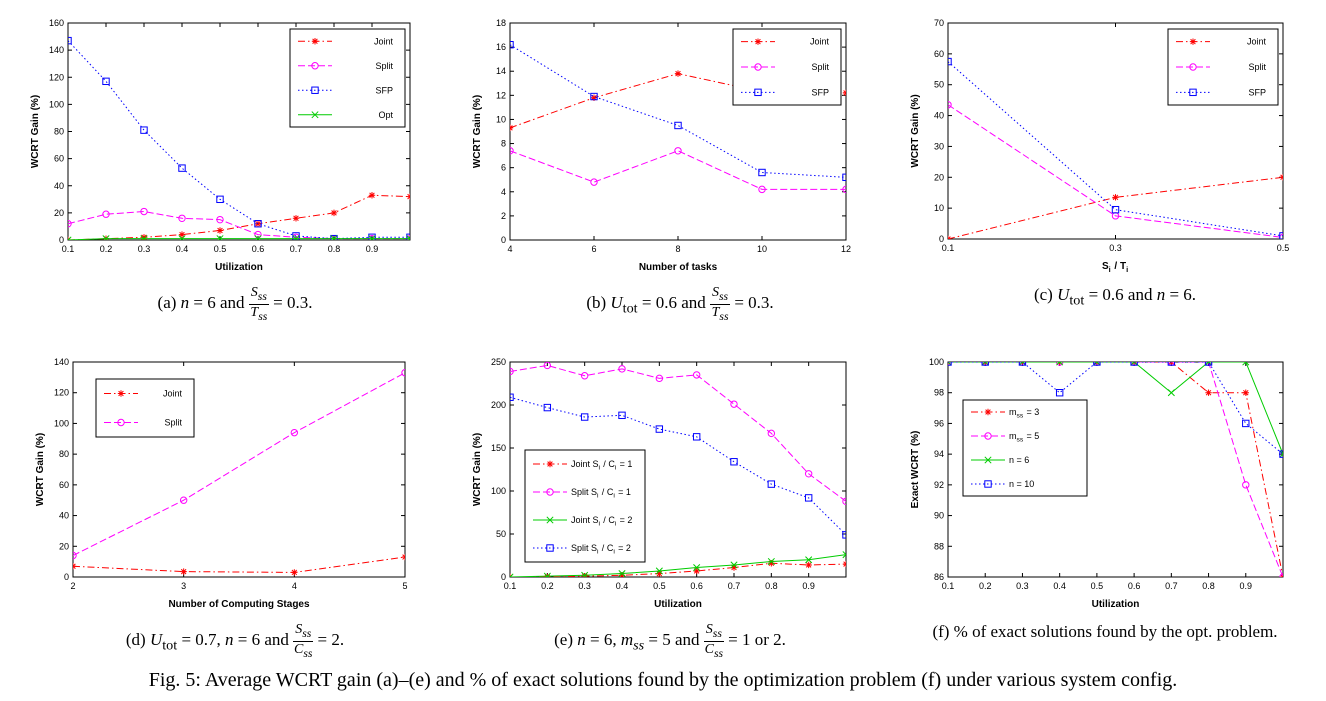  What do you see at coordinates (61, 393) in the screenshot?
I see `y-tick-label-d: 120` at bounding box center [61, 393].